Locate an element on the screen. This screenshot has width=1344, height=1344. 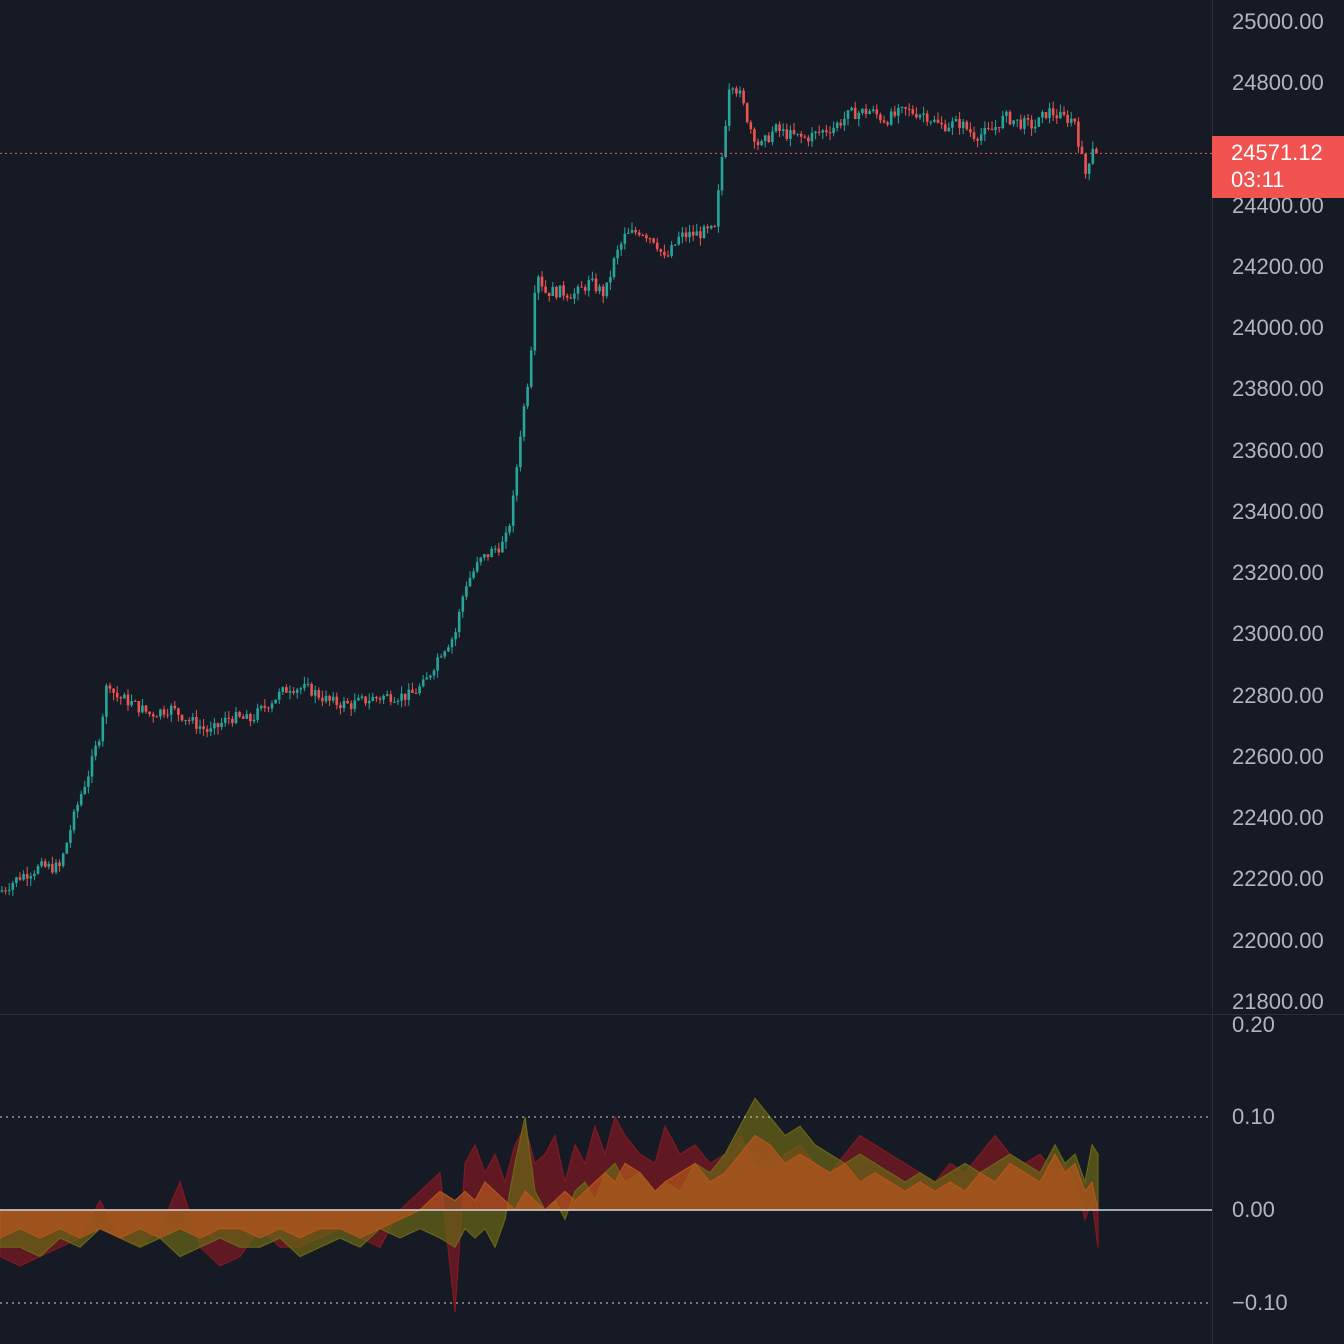
axis-tick-label: 22600.00 is located at coordinates (1278, 756).